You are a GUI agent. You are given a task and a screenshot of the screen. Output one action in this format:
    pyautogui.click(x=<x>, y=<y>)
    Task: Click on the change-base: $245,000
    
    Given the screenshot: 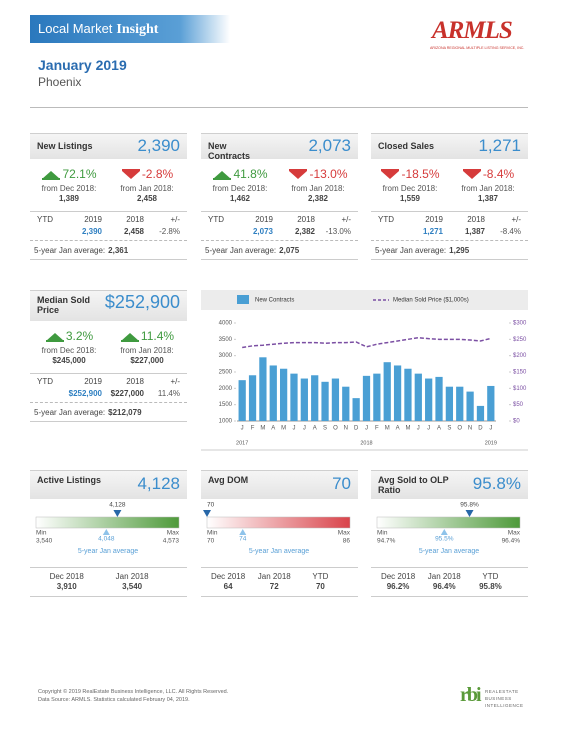 What is the action you would take?
    pyautogui.click(x=69, y=360)
    